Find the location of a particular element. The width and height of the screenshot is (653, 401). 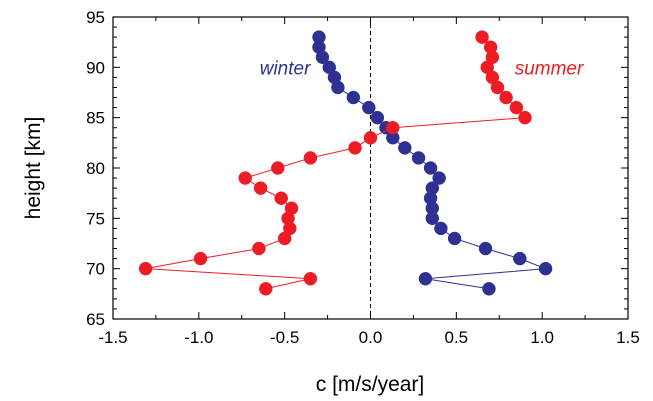

y-tick-label: 65 is located at coordinates (95, 319).